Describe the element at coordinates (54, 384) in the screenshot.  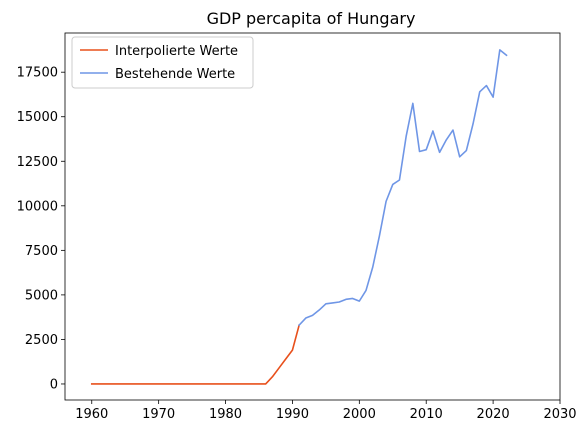
I see `y-tick-label: 0` at that location.